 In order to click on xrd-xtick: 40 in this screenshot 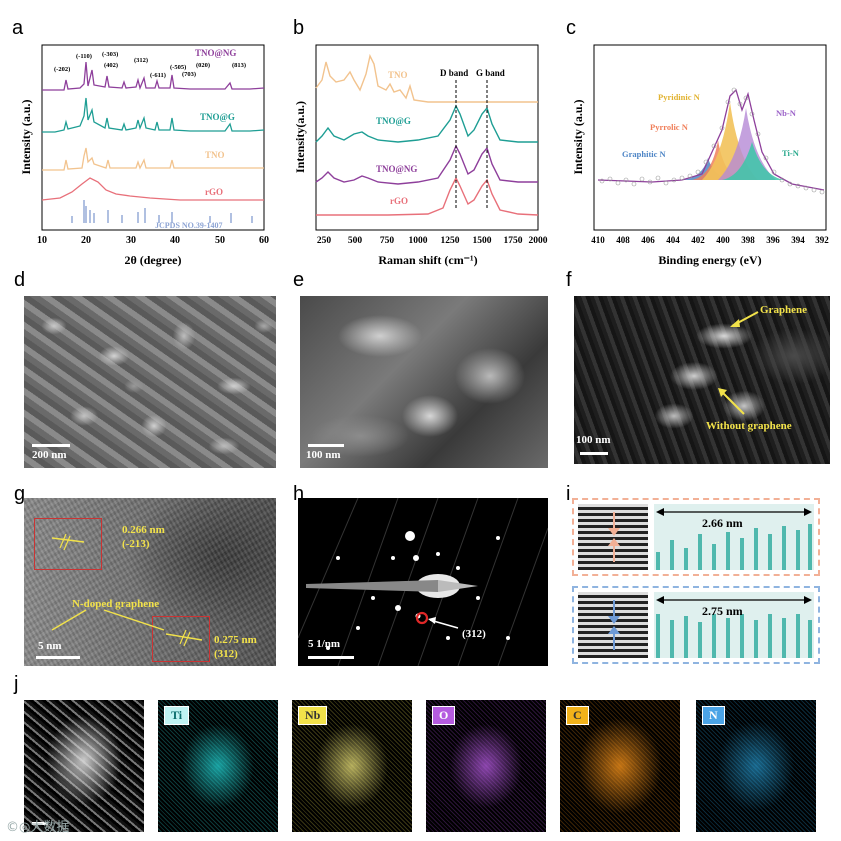, I will do `click(175, 240)`.